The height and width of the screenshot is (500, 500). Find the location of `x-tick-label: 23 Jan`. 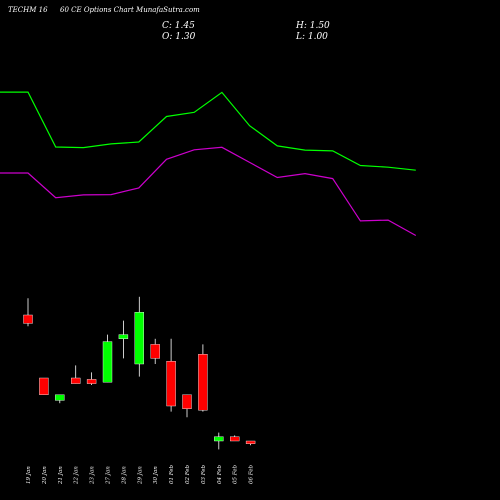

x-tick-label: 23 Jan is located at coordinates (93, 475).